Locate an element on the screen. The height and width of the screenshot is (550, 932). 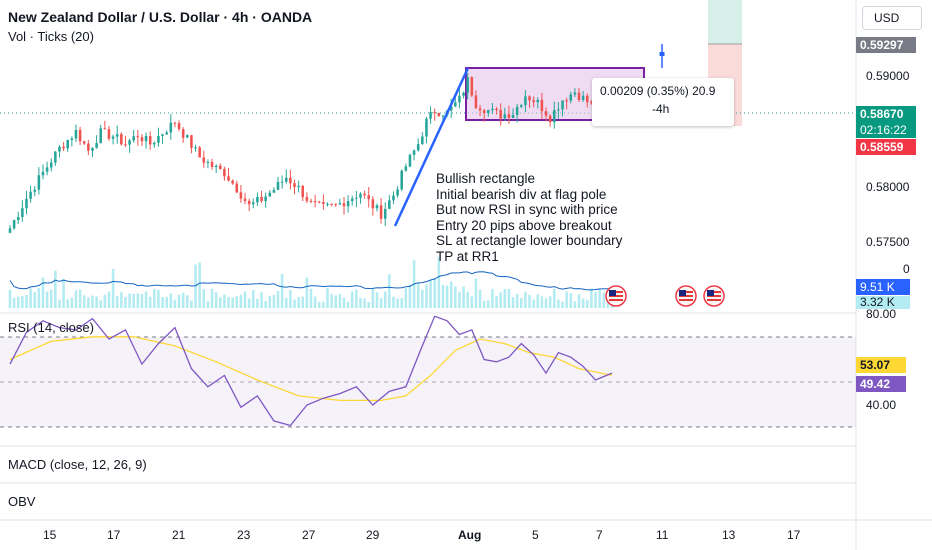
time-tick: Aug is located at coordinates (470, 535).